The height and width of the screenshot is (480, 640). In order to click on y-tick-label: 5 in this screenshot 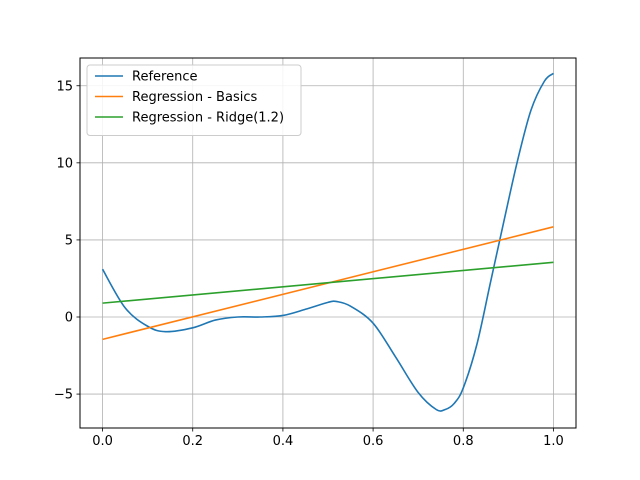, I will do `click(69, 240)`.